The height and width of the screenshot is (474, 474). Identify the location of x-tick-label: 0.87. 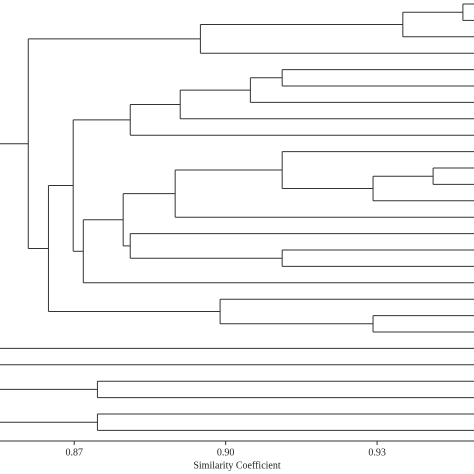
(74, 452).